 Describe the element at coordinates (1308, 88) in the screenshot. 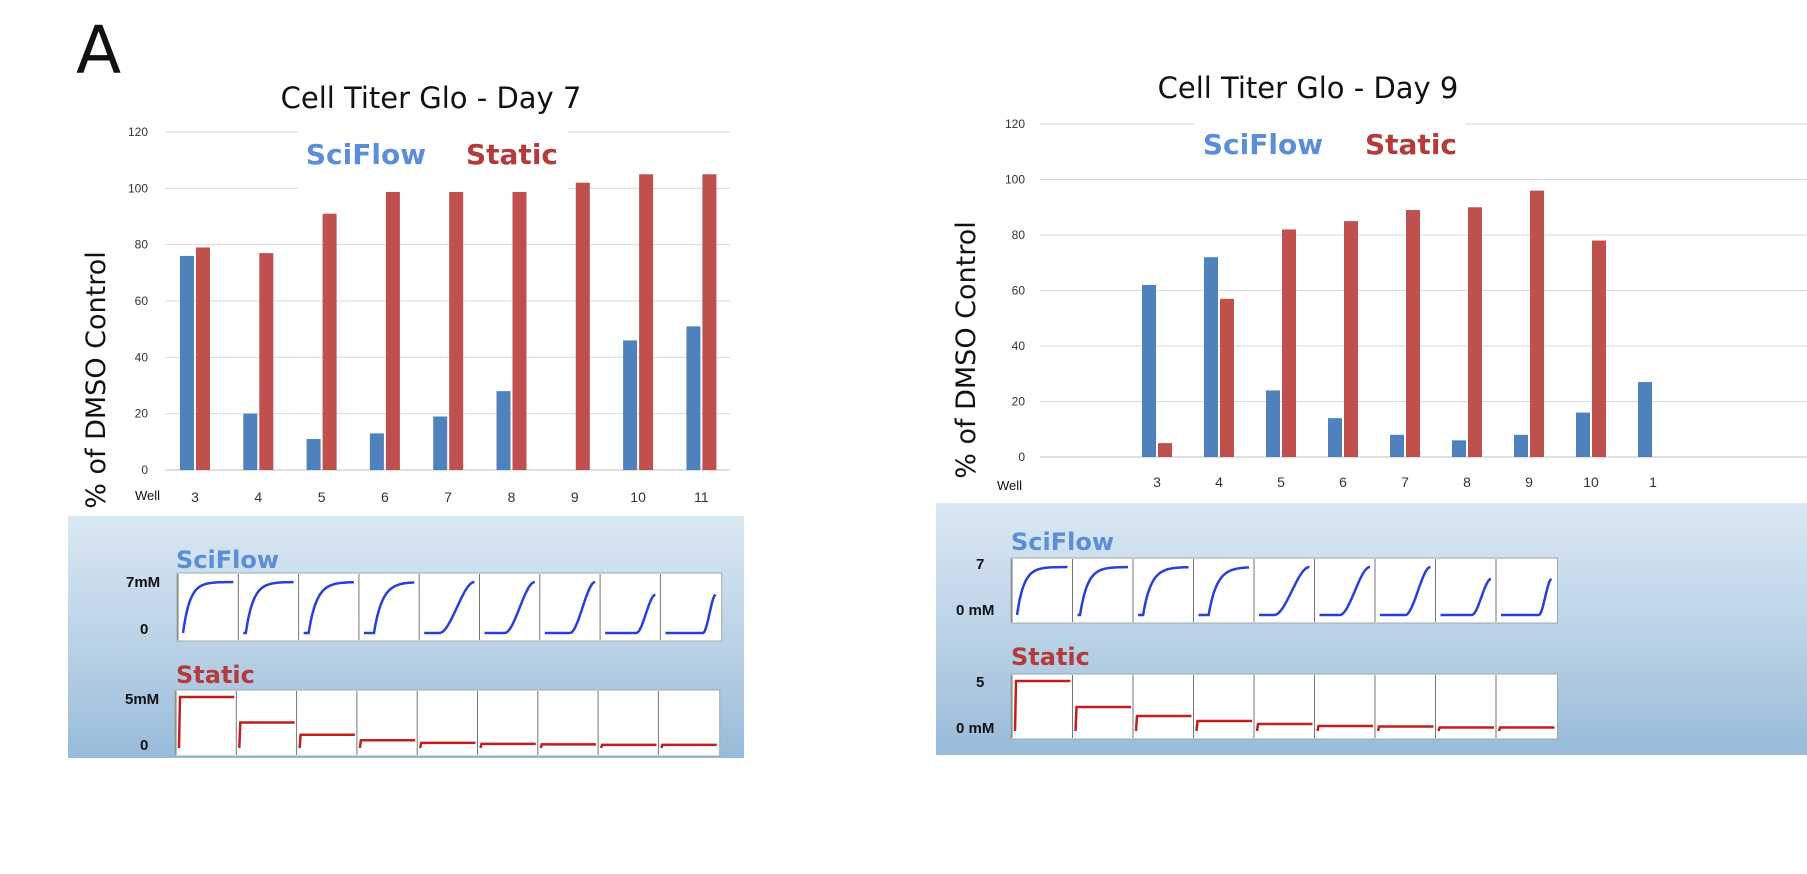

I see `chart-title: Cell Titer Glo - Day 9` at that location.